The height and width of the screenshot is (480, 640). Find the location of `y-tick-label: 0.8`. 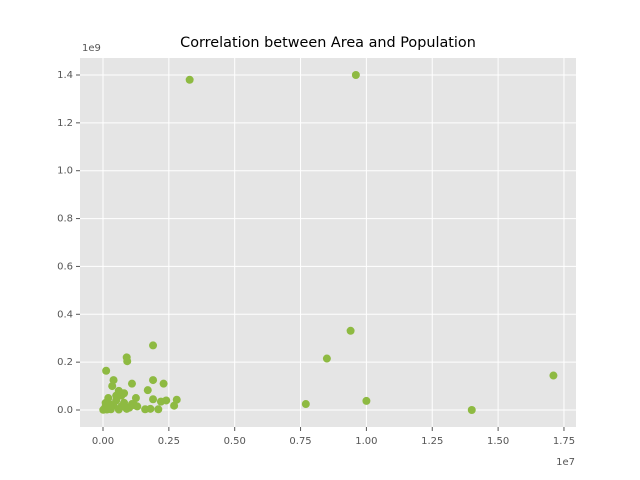

y-tick-label: 0.8 is located at coordinates (65, 219).